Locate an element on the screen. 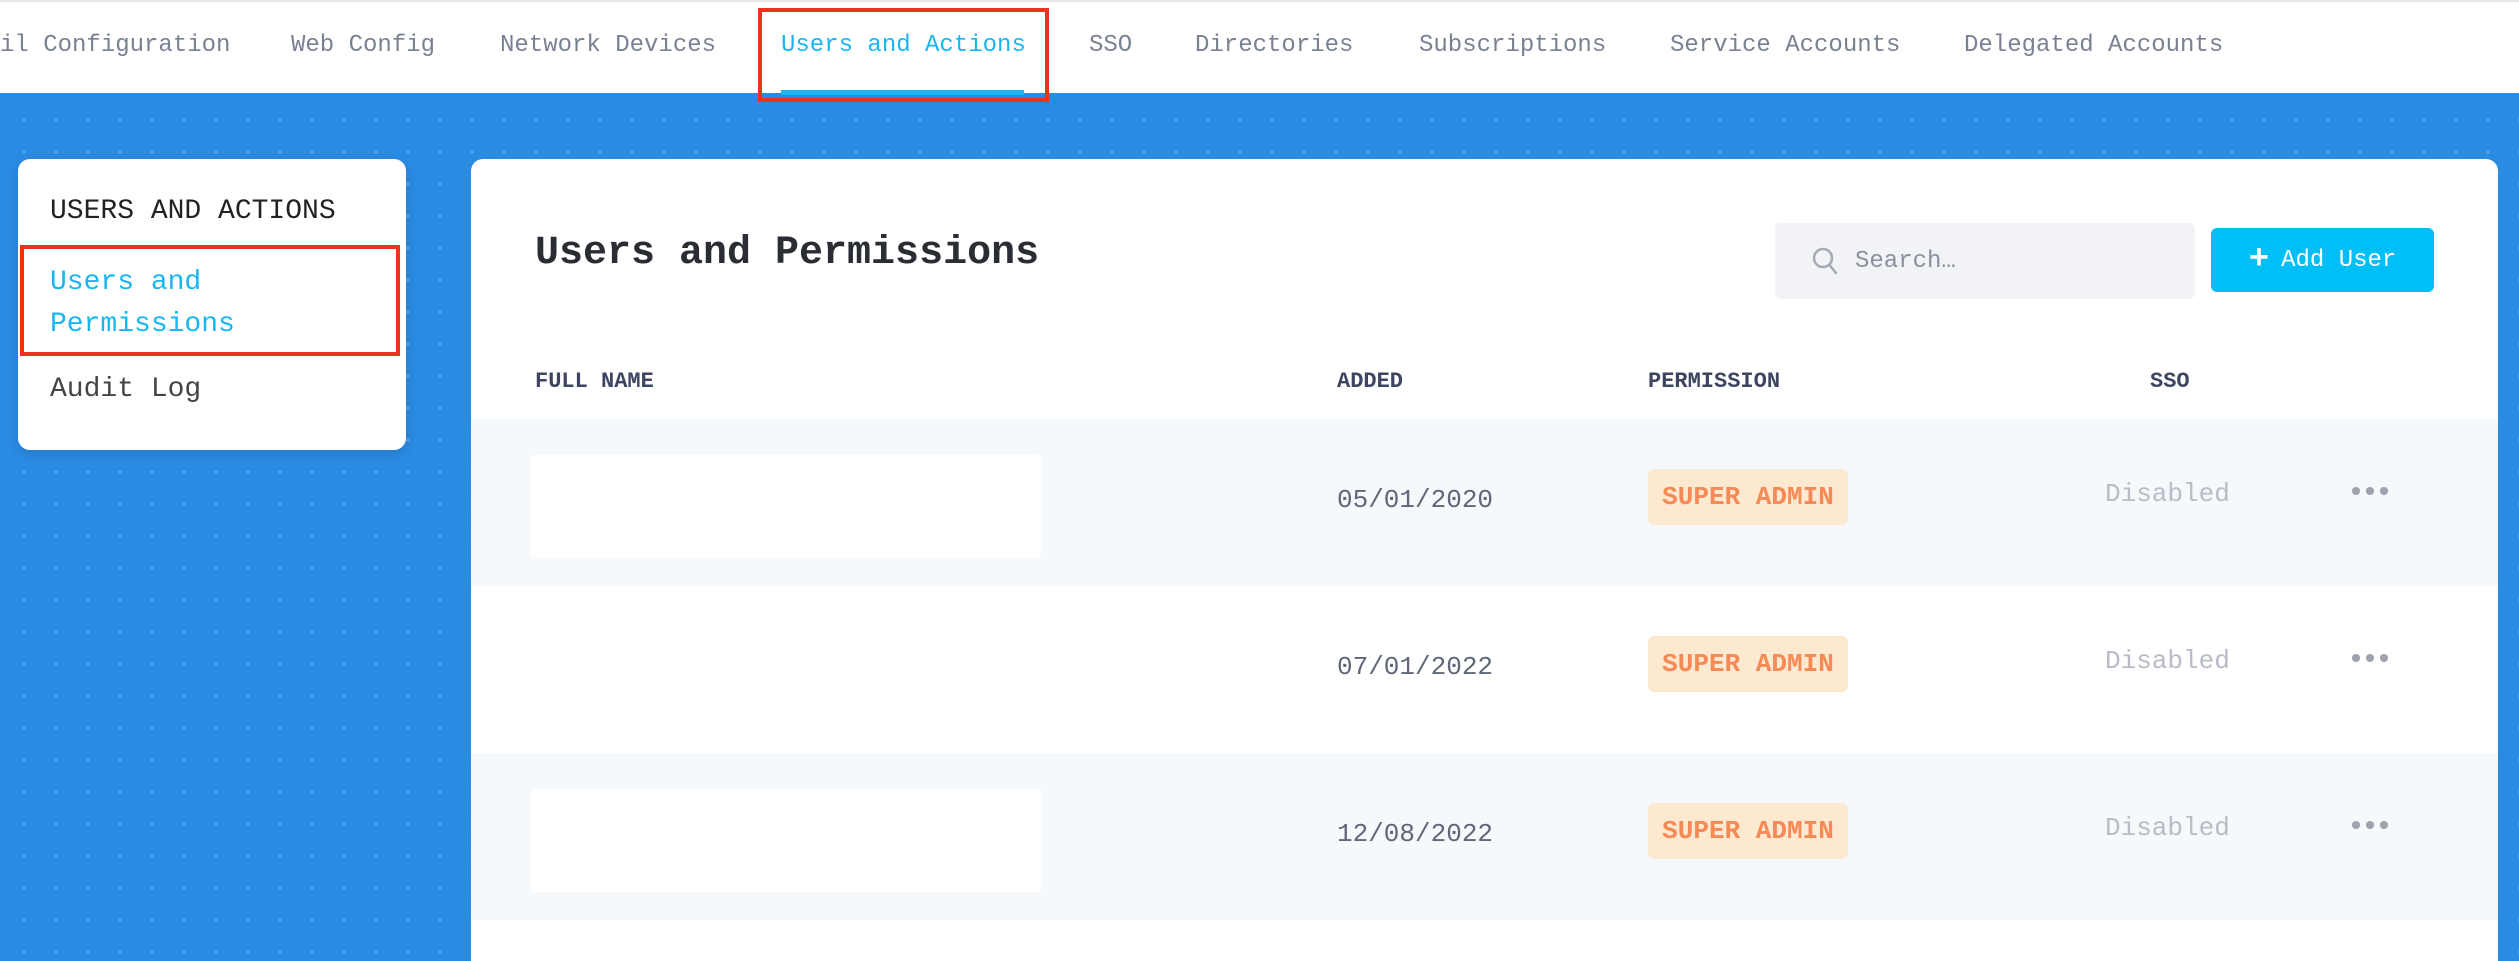 The image size is (2519, 961). added-date: 12/08/2022 is located at coordinates (1415, 834).